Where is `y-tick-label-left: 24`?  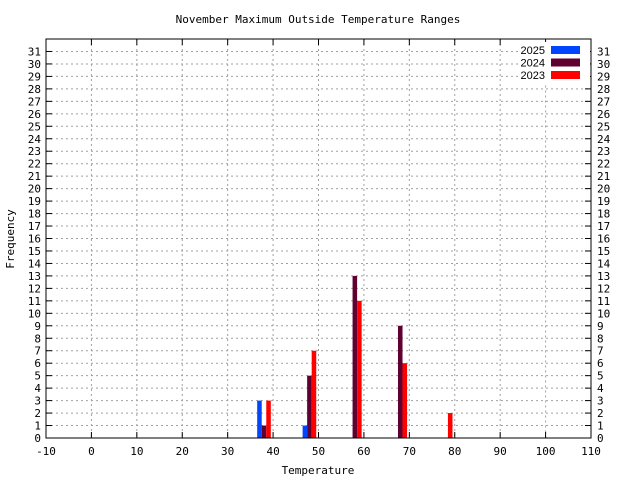
y-tick-label-left: 24 is located at coordinates (35, 139).